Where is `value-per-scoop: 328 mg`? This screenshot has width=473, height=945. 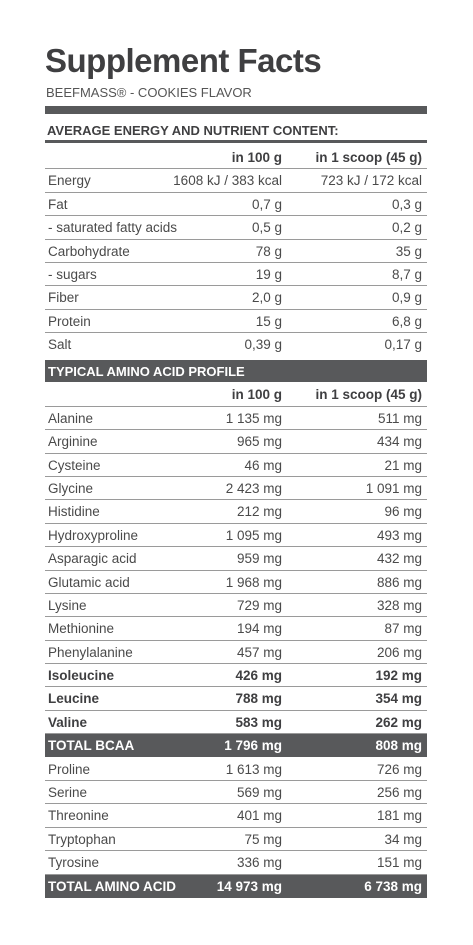 value-per-scoop: 328 mg is located at coordinates (399, 605).